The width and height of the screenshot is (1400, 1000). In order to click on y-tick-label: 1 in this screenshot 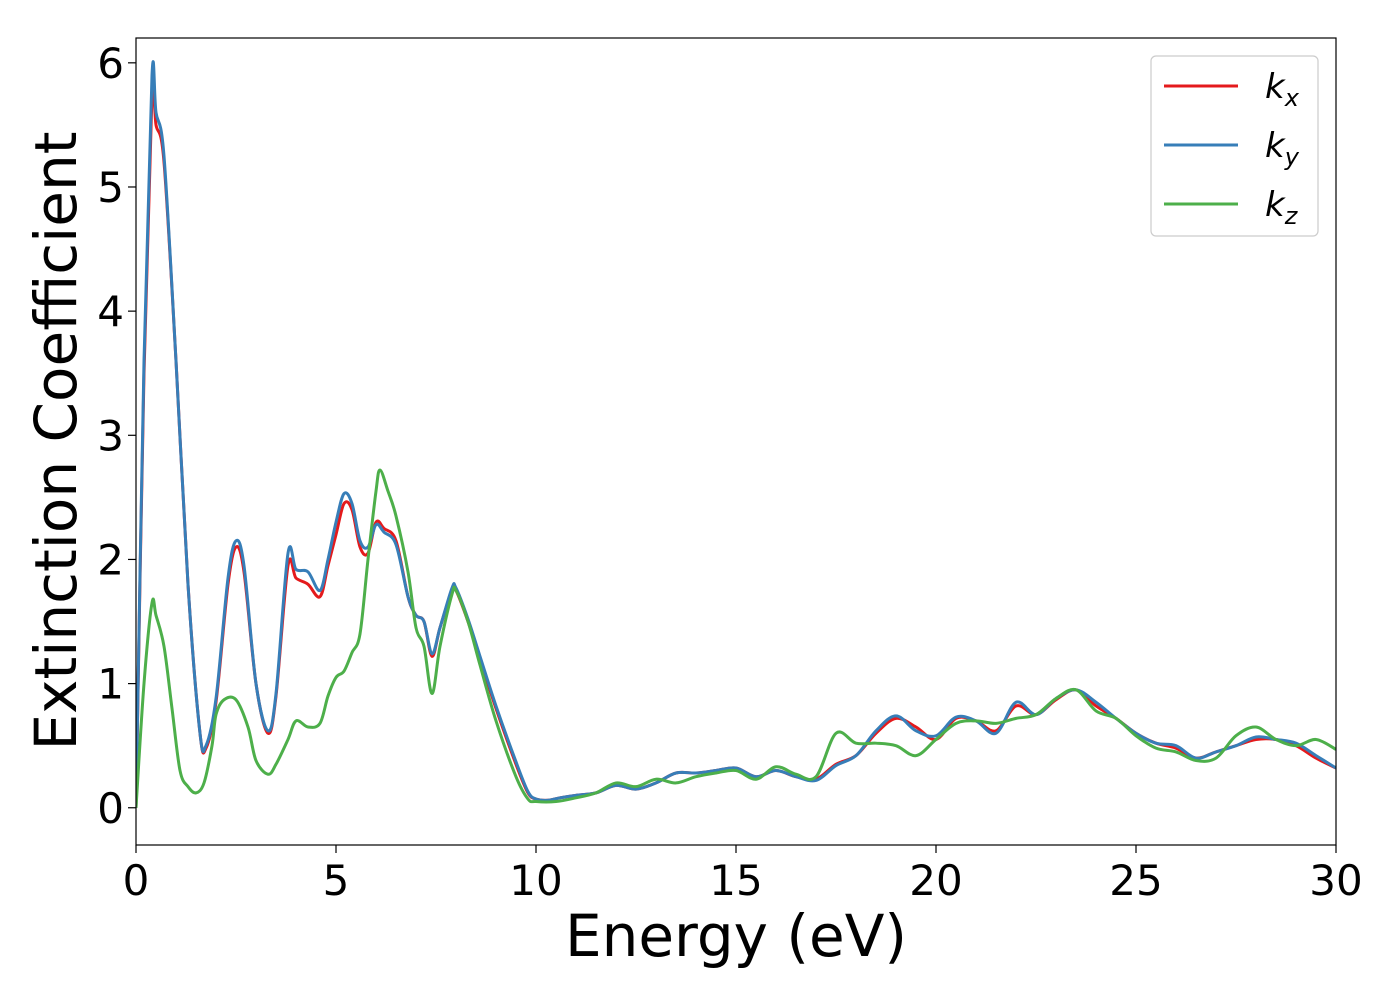, I will do `click(110, 684)`.